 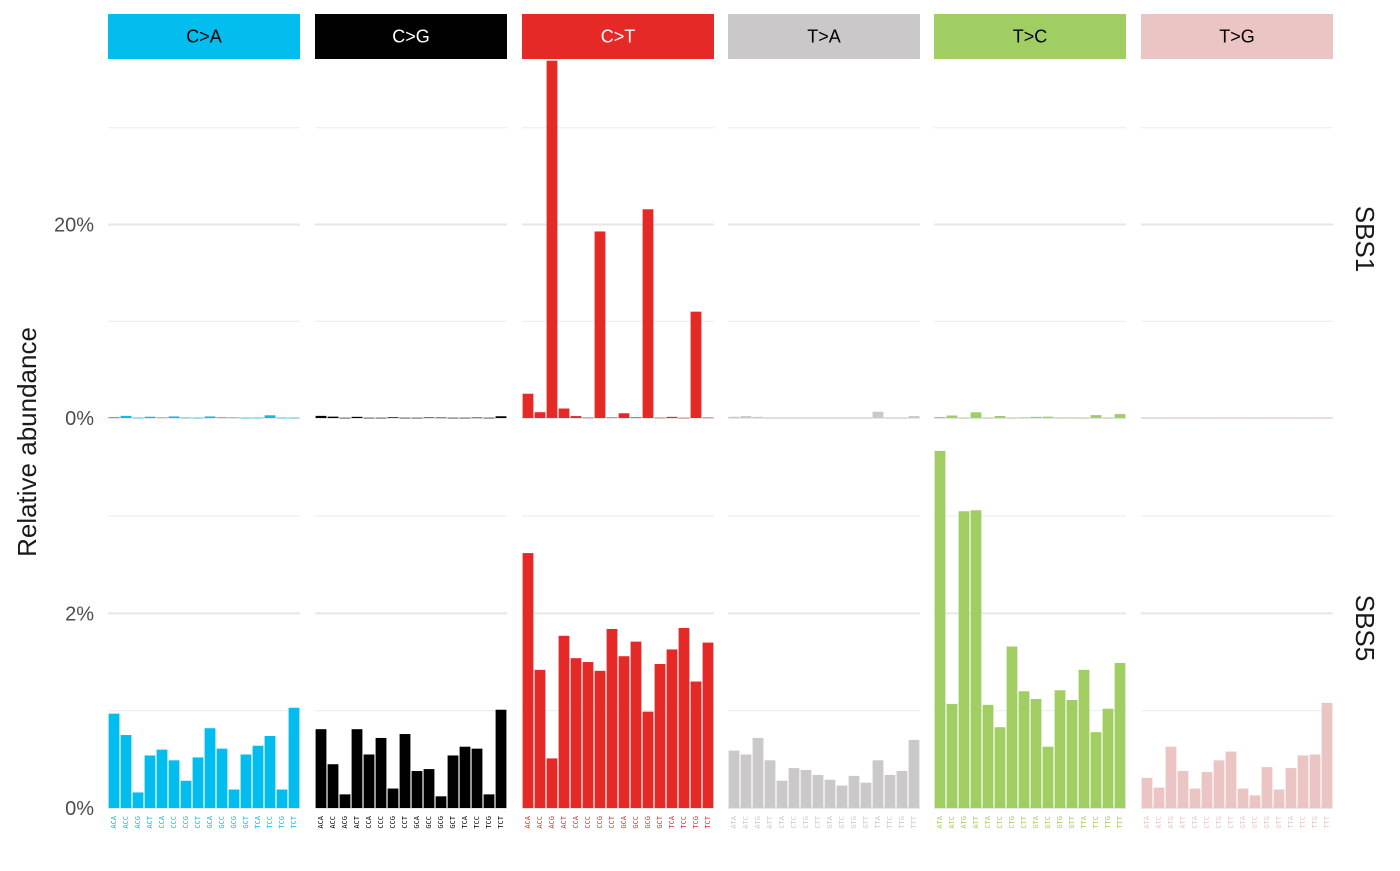 I want to click on bar-sbs5-c-to-g-ccg, so click(x=393, y=798).